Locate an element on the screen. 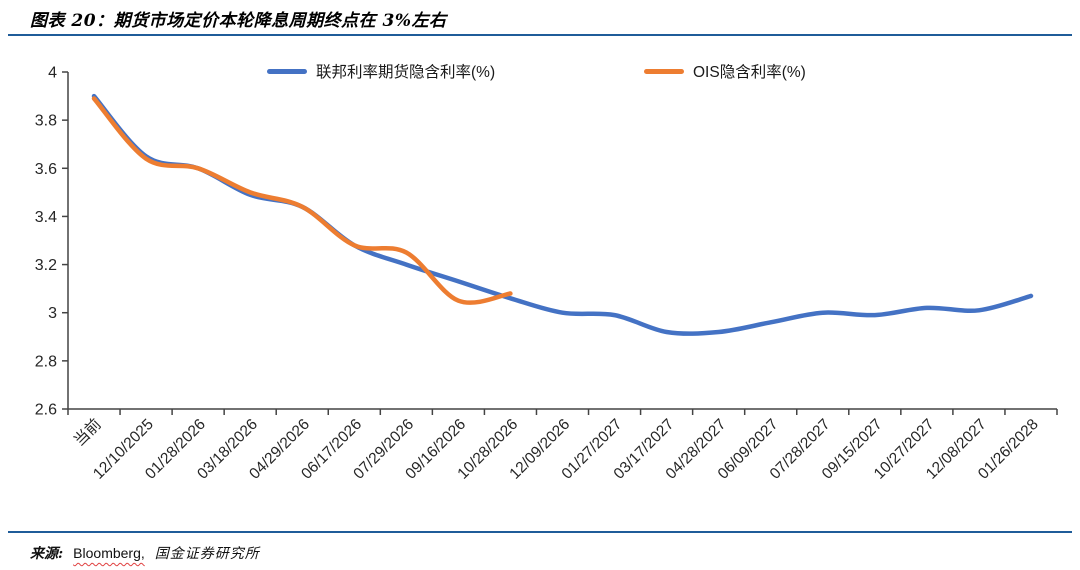  legend-marker-fed-funds-futures is located at coordinates (287, 71).